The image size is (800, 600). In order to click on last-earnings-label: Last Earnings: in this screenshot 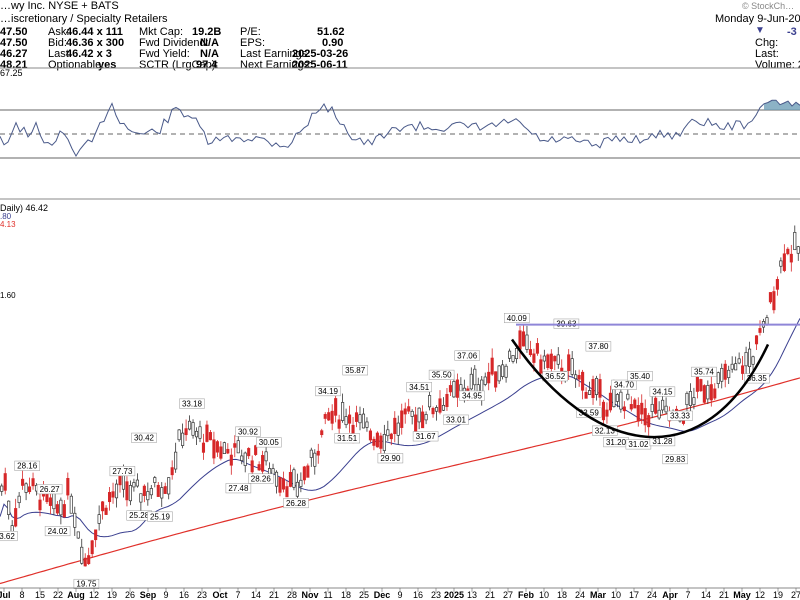, I will do `click(275, 54)`.